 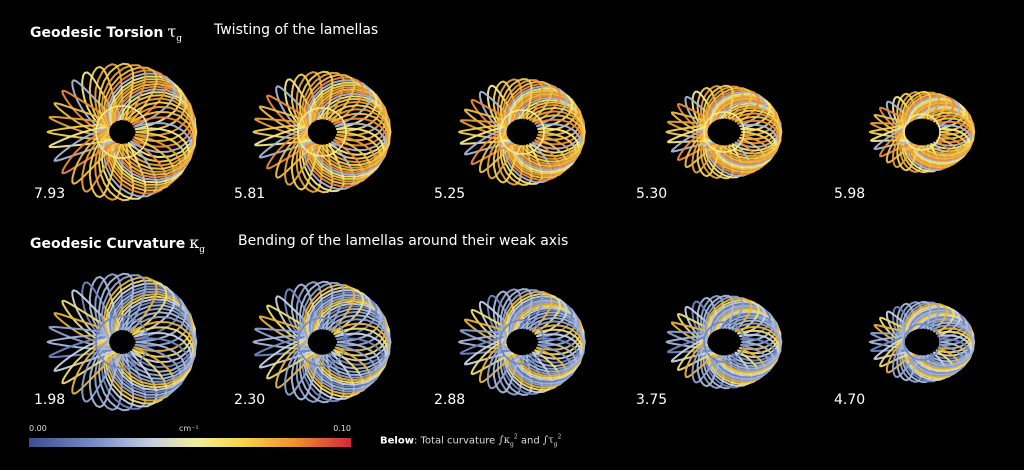 I want to click on total-curvature-value: 5.25, so click(x=450, y=194).